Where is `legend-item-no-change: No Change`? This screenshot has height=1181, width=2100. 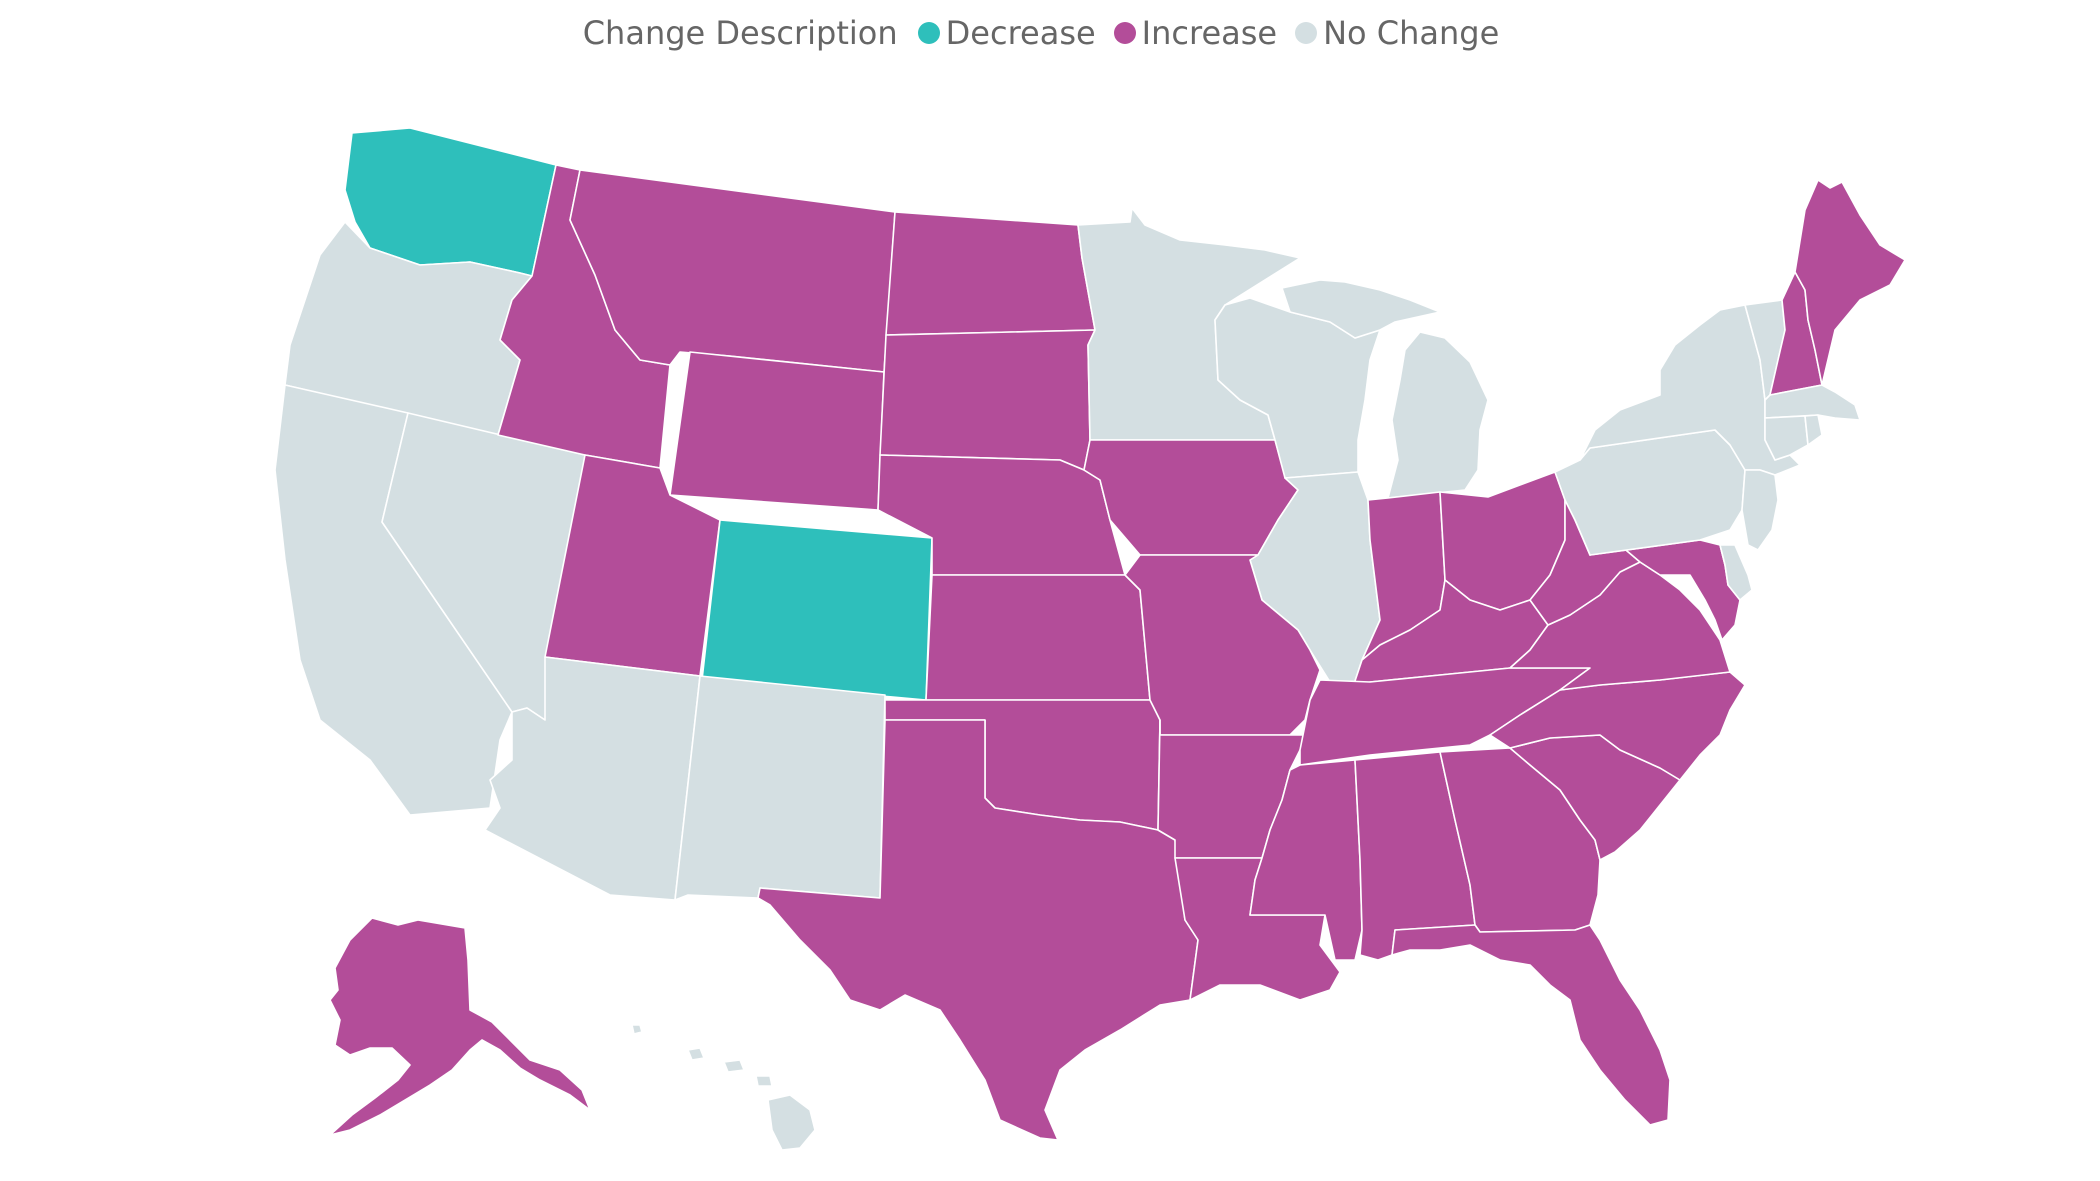 legend-item-no-change: No Change is located at coordinates (1397, 33).